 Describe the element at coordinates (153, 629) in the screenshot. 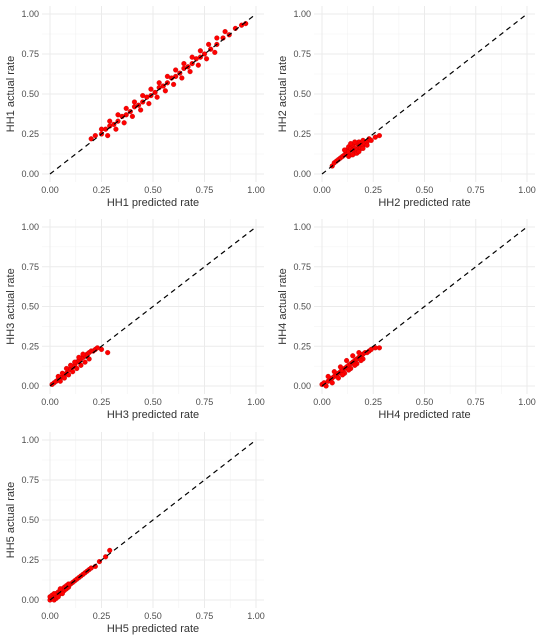

I see `x-axis-label: HH5 predicted rate` at that location.